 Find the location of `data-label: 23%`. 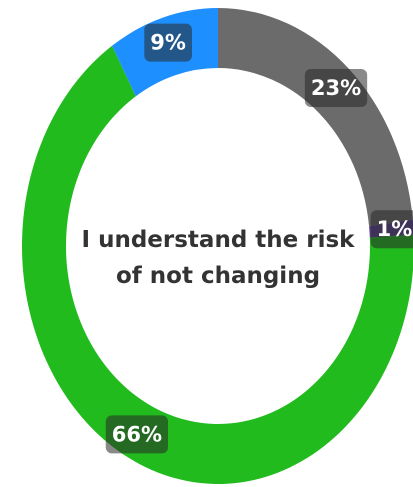

data-label: 23% is located at coordinates (336, 88).